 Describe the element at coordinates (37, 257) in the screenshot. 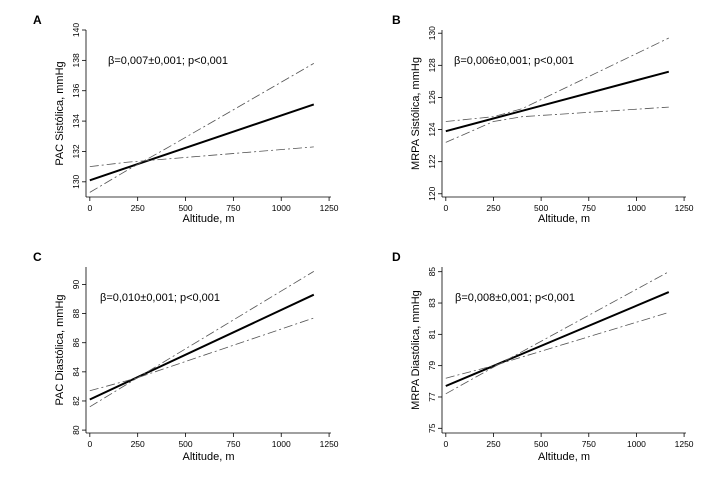

I see `panel-letter: C` at that location.